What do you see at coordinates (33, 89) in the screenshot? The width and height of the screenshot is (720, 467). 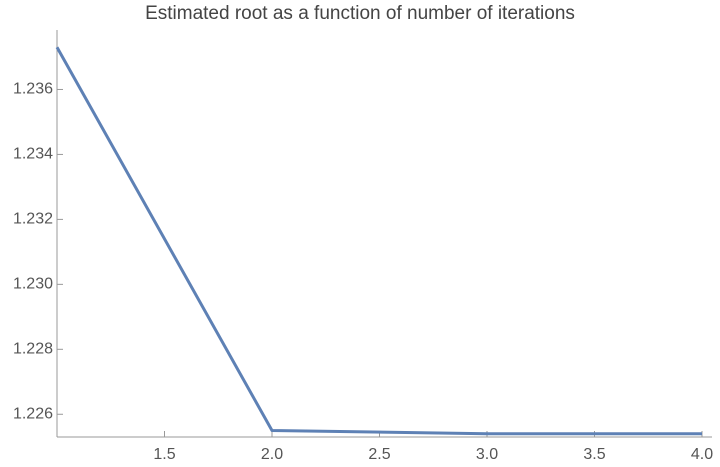 I see `y-tick-label: 1.236` at bounding box center [33, 89].